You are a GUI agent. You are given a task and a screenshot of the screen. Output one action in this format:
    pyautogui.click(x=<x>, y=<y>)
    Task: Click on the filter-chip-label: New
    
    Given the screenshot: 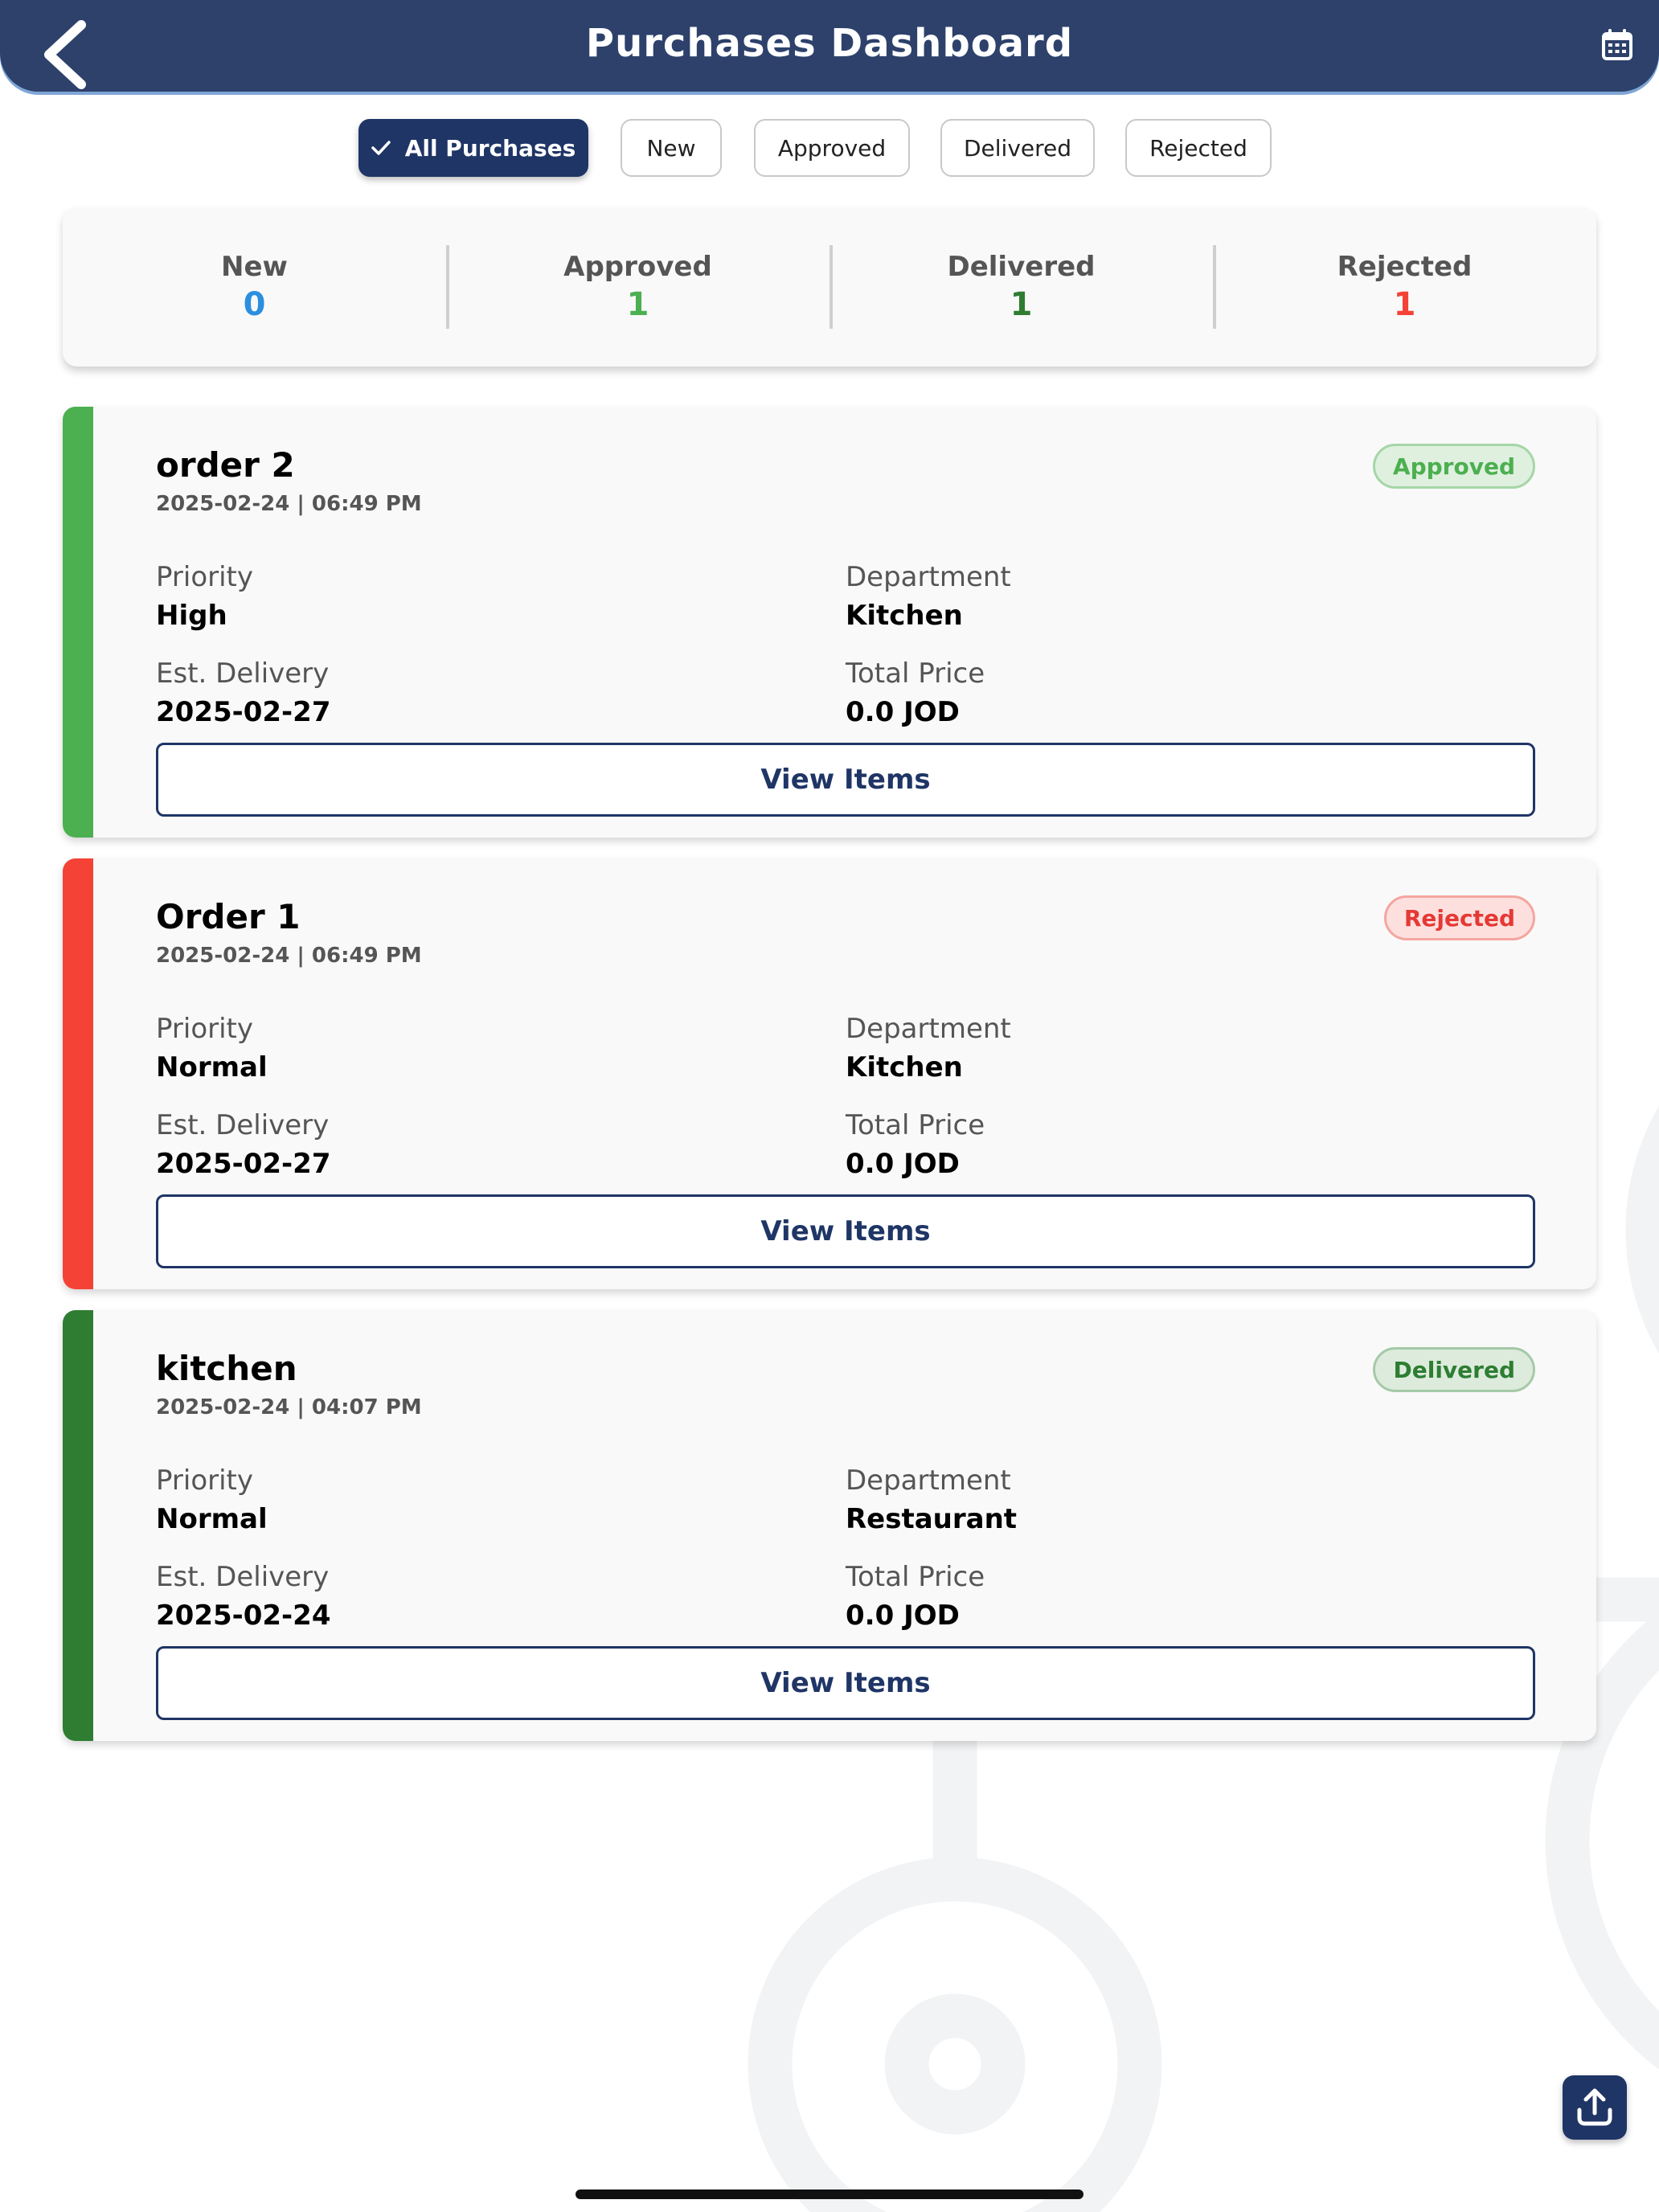 What is the action you would take?
    pyautogui.click(x=671, y=148)
    